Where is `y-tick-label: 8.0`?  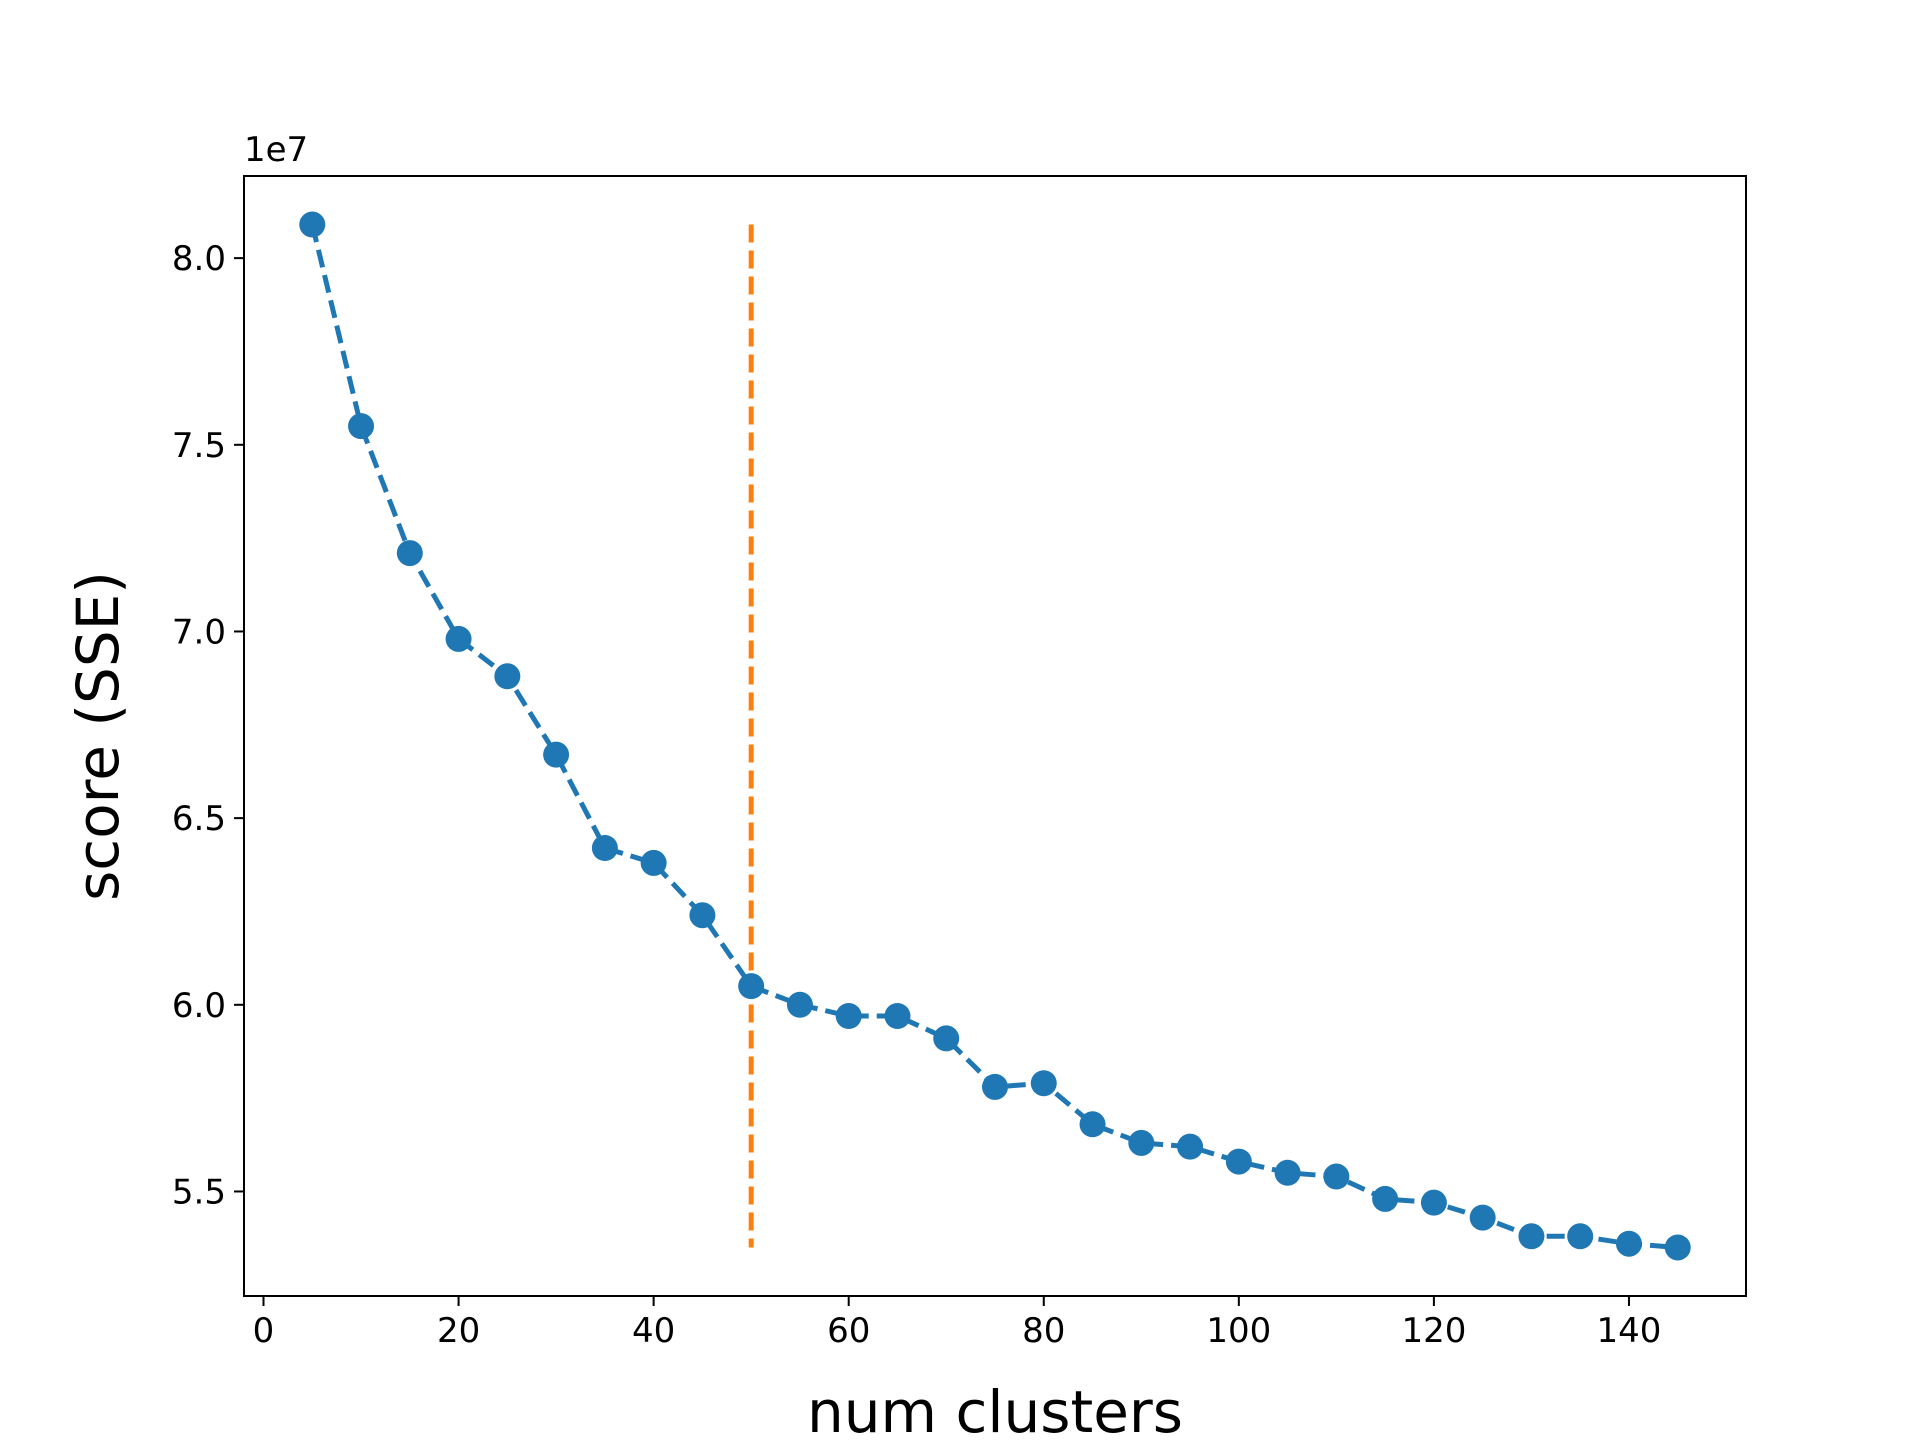 y-tick-label: 8.0 is located at coordinates (199, 259).